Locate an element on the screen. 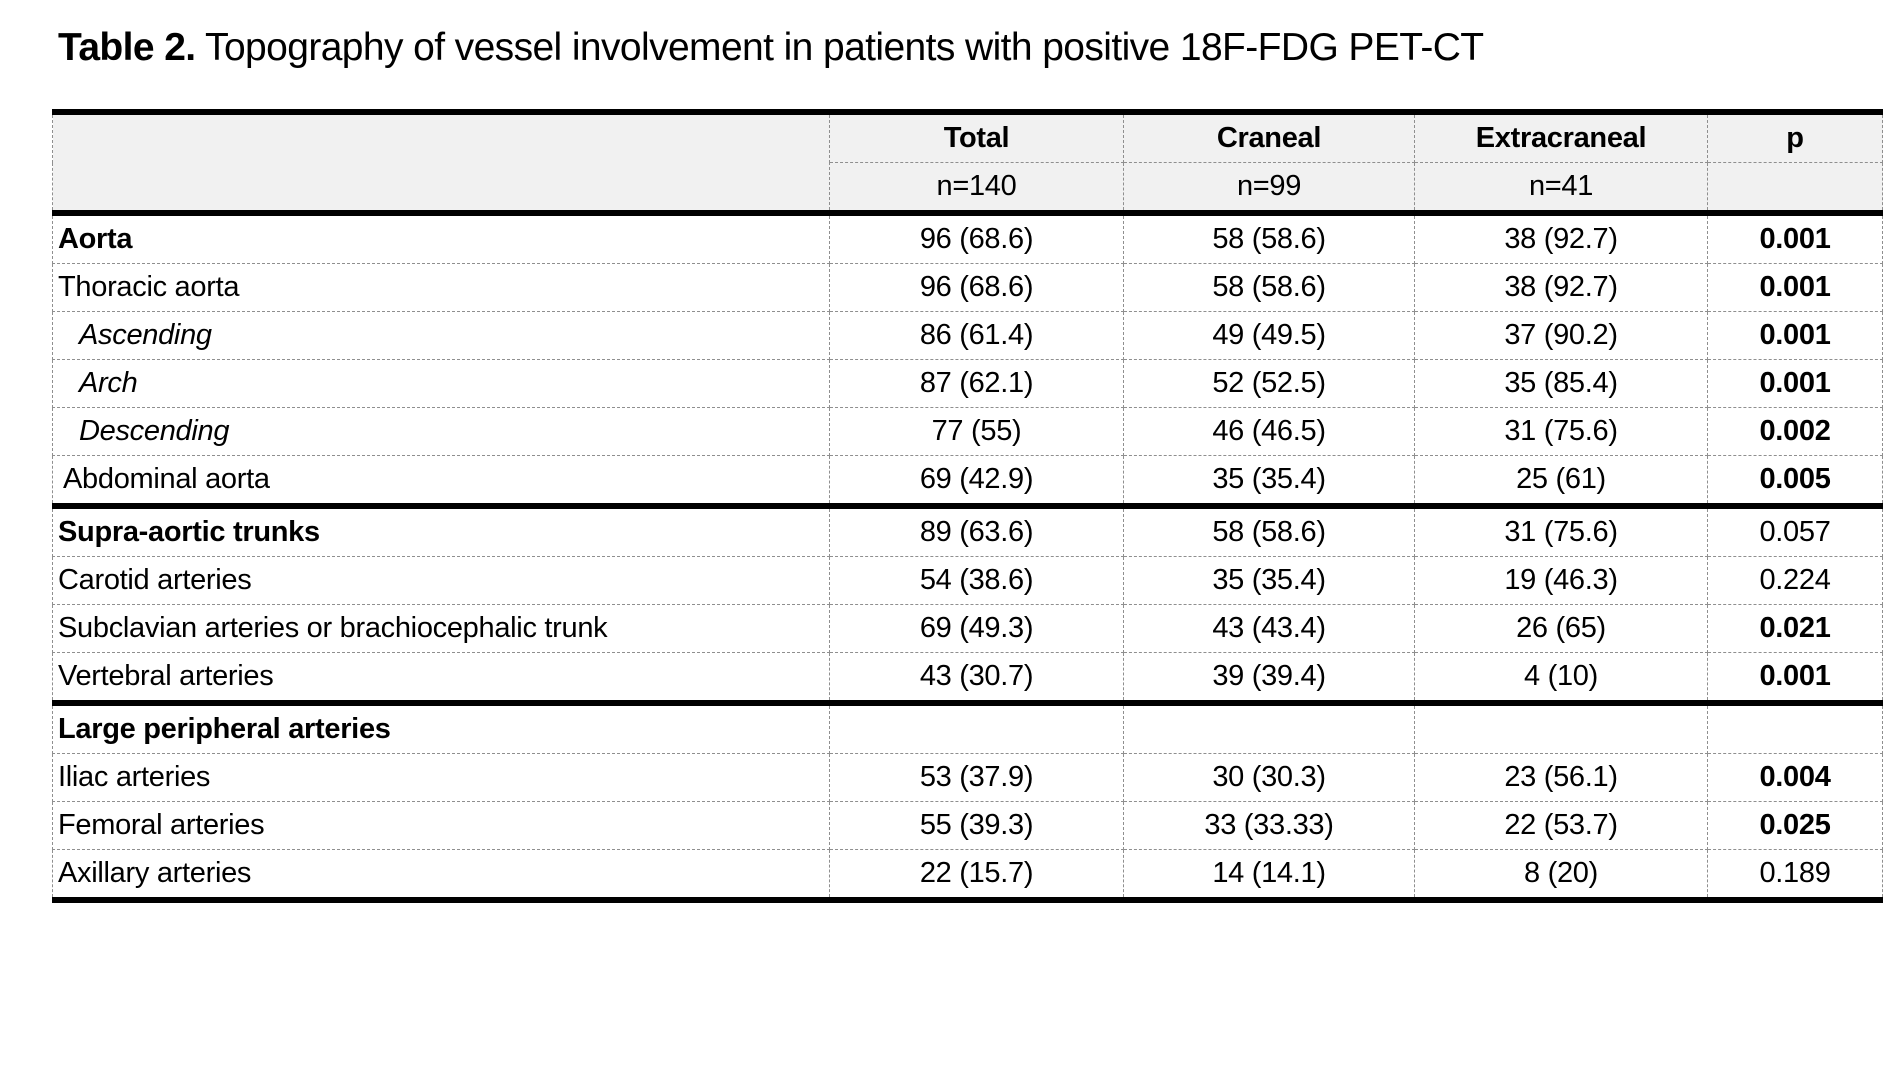 This screenshot has width=1904, height=1080. row-label: Carotid arteries is located at coordinates (441, 580).